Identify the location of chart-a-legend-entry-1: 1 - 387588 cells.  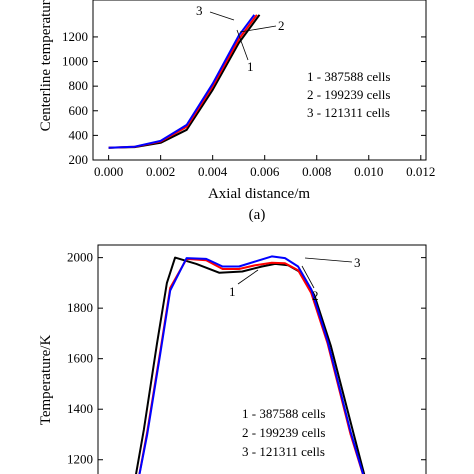
(348, 76).